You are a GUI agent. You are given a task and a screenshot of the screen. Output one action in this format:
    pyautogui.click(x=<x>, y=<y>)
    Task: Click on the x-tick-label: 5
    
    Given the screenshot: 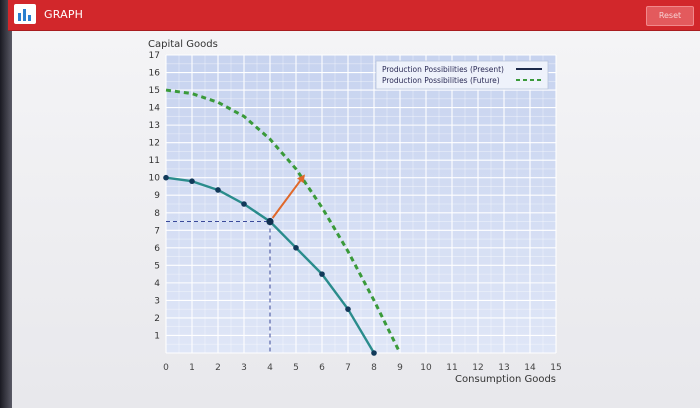 What is the action you would take?
    pyautogui.click(x=296, y=368)
    